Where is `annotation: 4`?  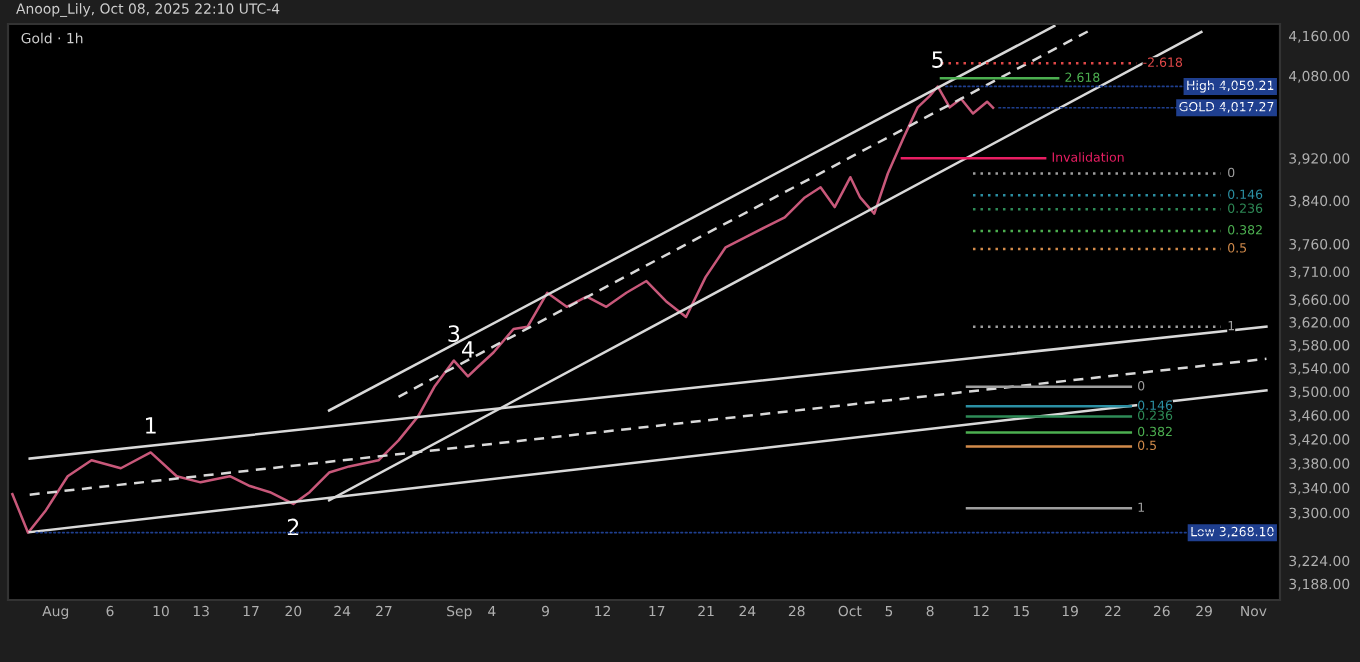
annotation: 4 is located at coordinates (468, 349).